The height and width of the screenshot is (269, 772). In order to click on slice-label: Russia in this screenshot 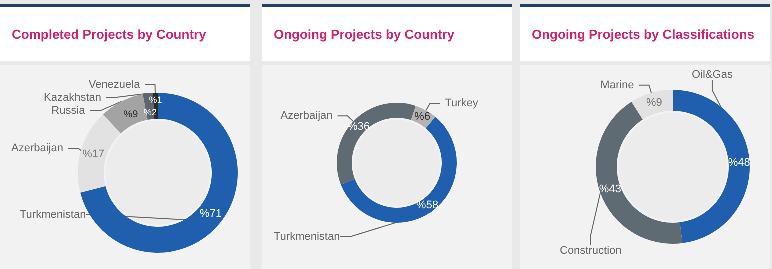, I will do `click(69, 111)`.